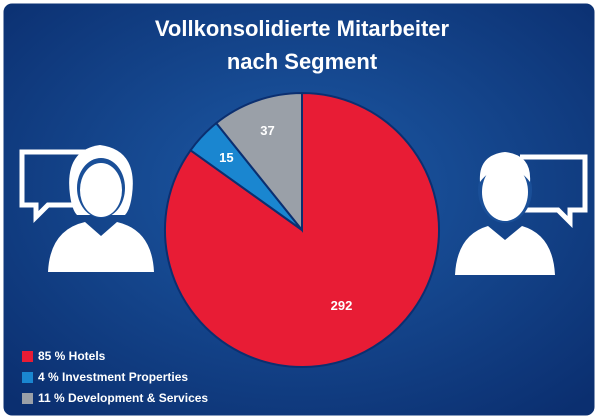 The image size is (598, 419). Describe the element at coordinates (86, 208) in the screenshot. I see `icon-woman` at that location.